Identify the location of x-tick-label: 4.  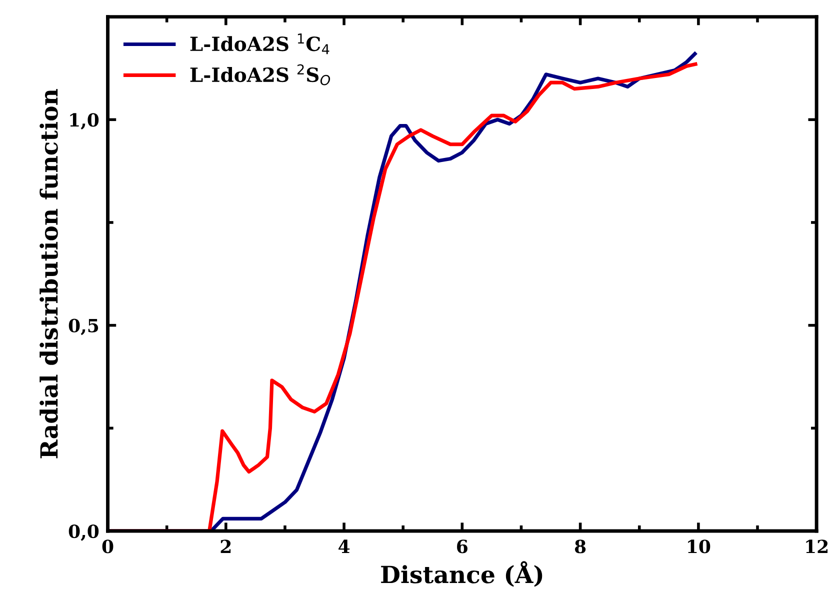
(344, 547).